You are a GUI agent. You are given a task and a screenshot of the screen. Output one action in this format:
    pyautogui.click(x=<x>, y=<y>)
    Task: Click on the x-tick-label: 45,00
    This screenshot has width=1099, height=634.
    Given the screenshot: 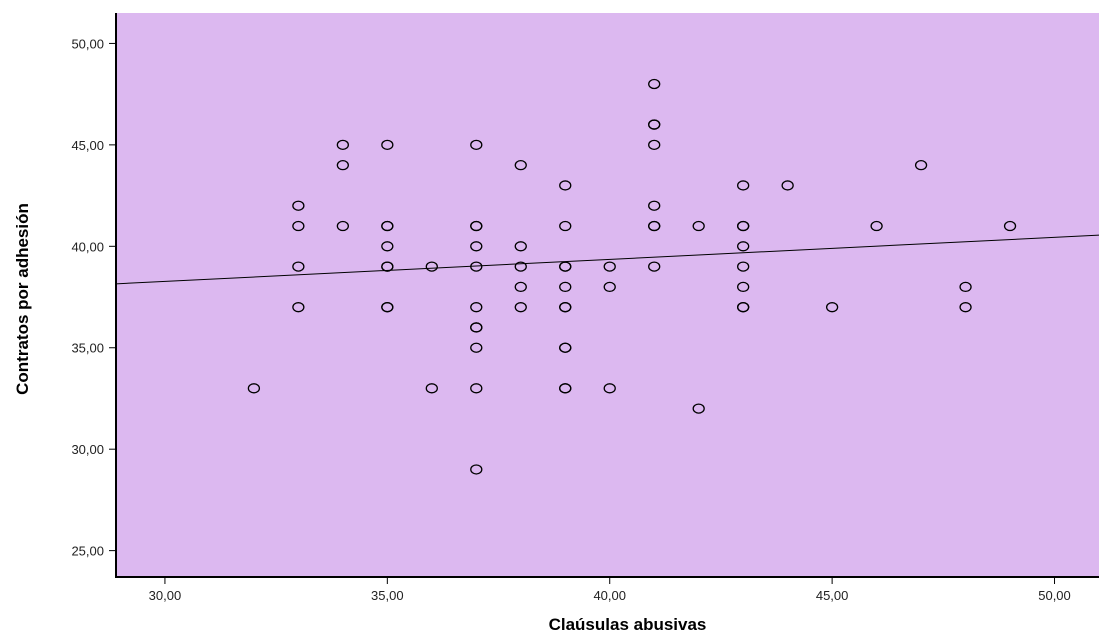 What is the action you would take?
    pyautogui.click(x=832, y=595)
    